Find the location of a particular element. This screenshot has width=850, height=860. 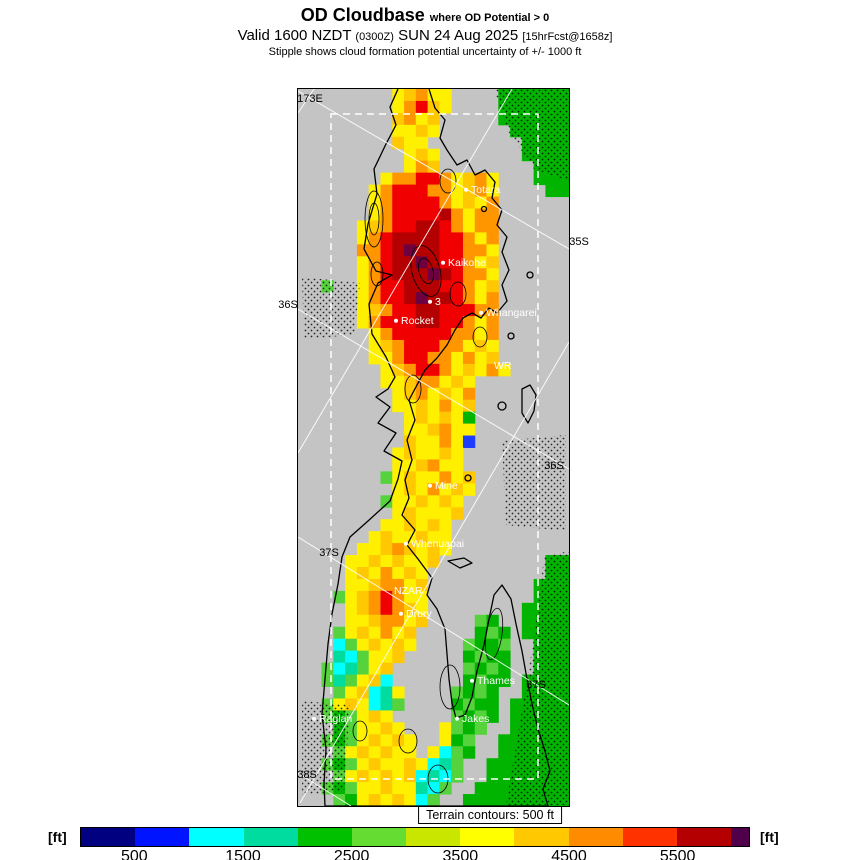

parallel-36s is located at coordinates (433, 389).